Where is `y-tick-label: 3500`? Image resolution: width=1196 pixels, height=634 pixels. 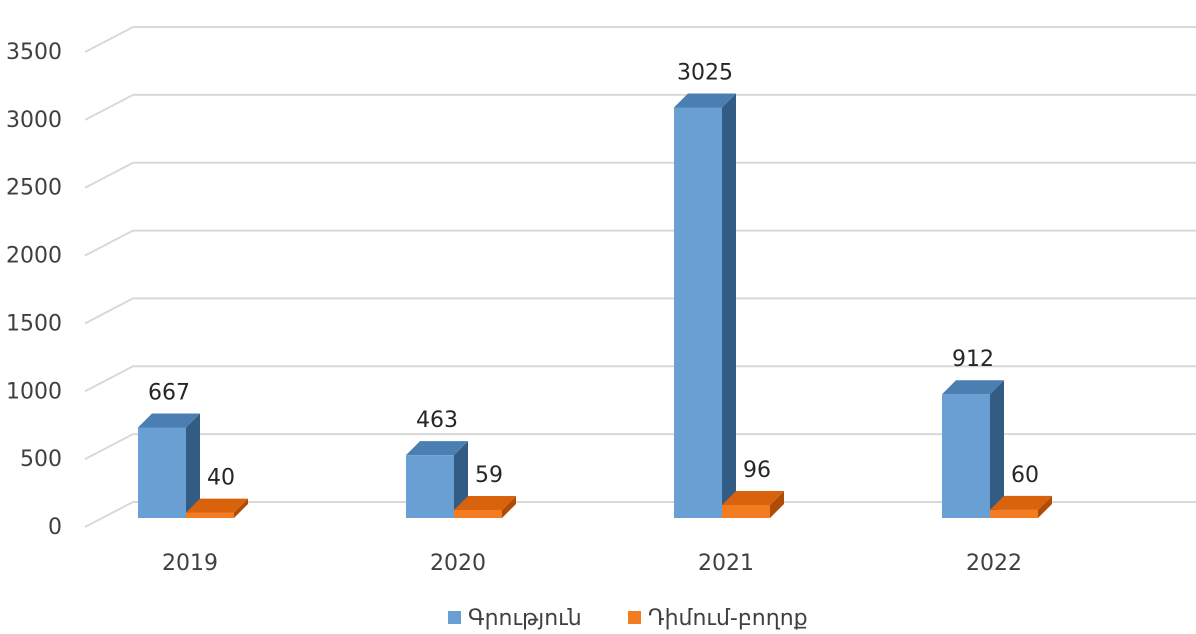
y-tick-label: 3500 is located at coordinates (34, 52).